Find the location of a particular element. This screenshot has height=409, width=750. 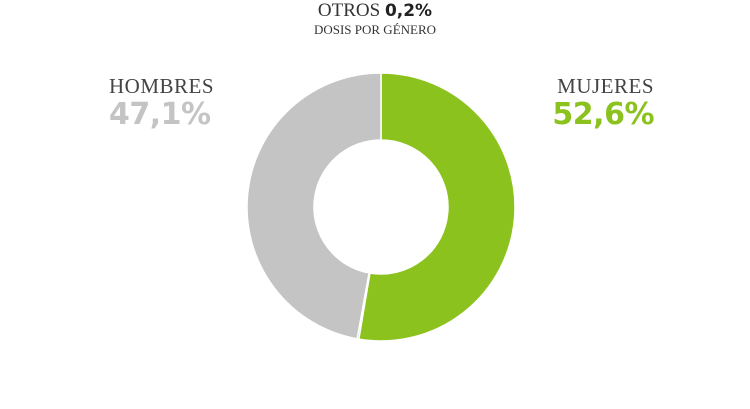

mujeres-value: 52,6% is located at coordinates (603, 114).